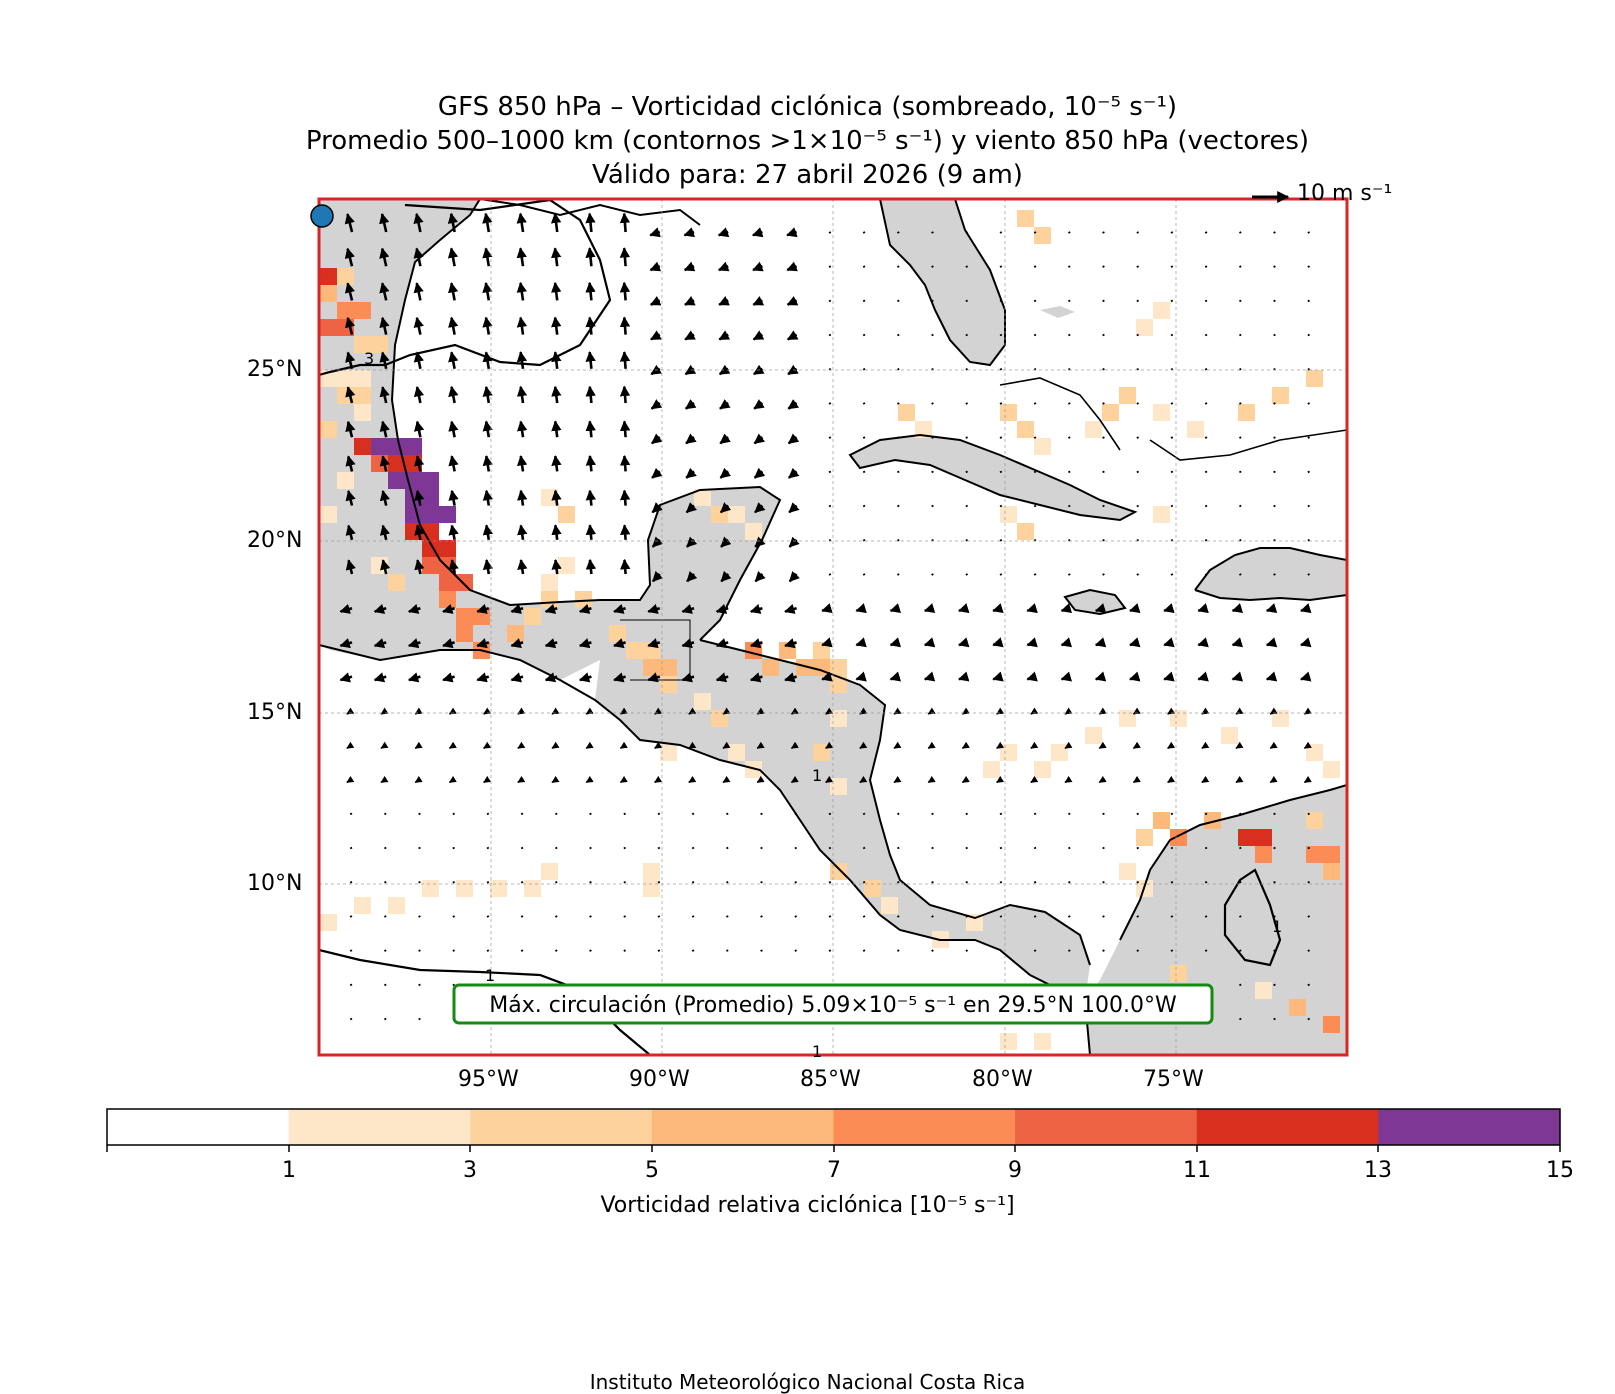 The image size is (1615, 1394). What do you see at coordinates (275, 712) in the screenshot?
I see `lat-label-15n: 15°N` at bounding box center [275, 712].